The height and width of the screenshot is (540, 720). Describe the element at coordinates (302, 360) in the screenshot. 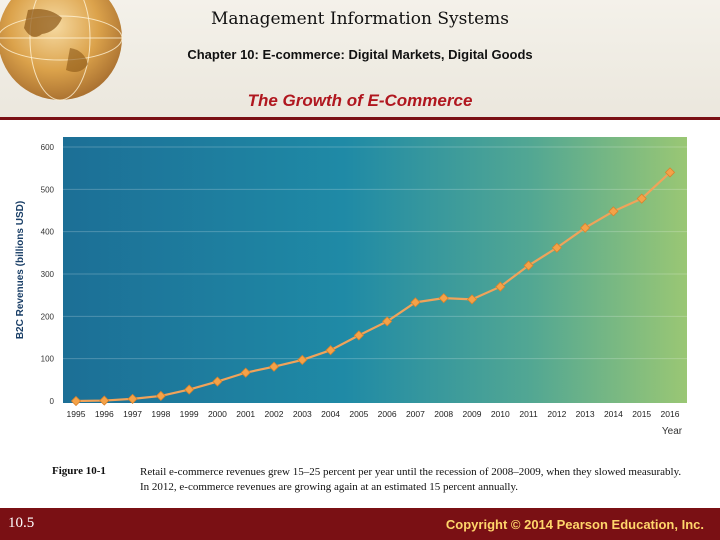

I see `data-point-2003` at that location.